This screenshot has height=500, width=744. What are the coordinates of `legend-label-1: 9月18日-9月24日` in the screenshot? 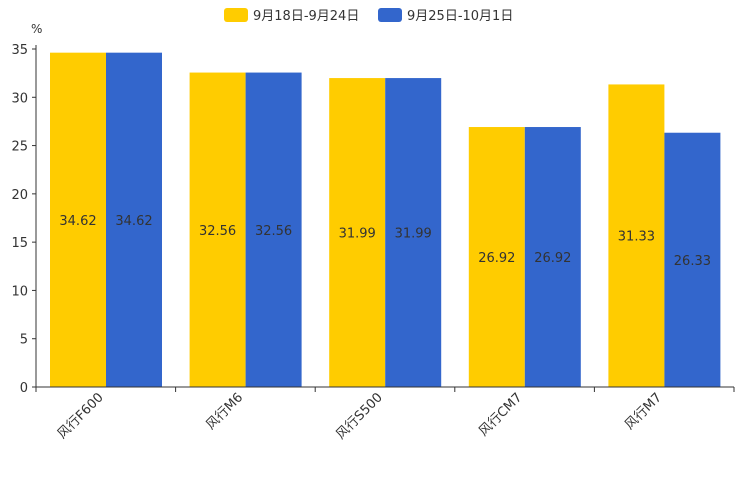 It's located at (306, 16).